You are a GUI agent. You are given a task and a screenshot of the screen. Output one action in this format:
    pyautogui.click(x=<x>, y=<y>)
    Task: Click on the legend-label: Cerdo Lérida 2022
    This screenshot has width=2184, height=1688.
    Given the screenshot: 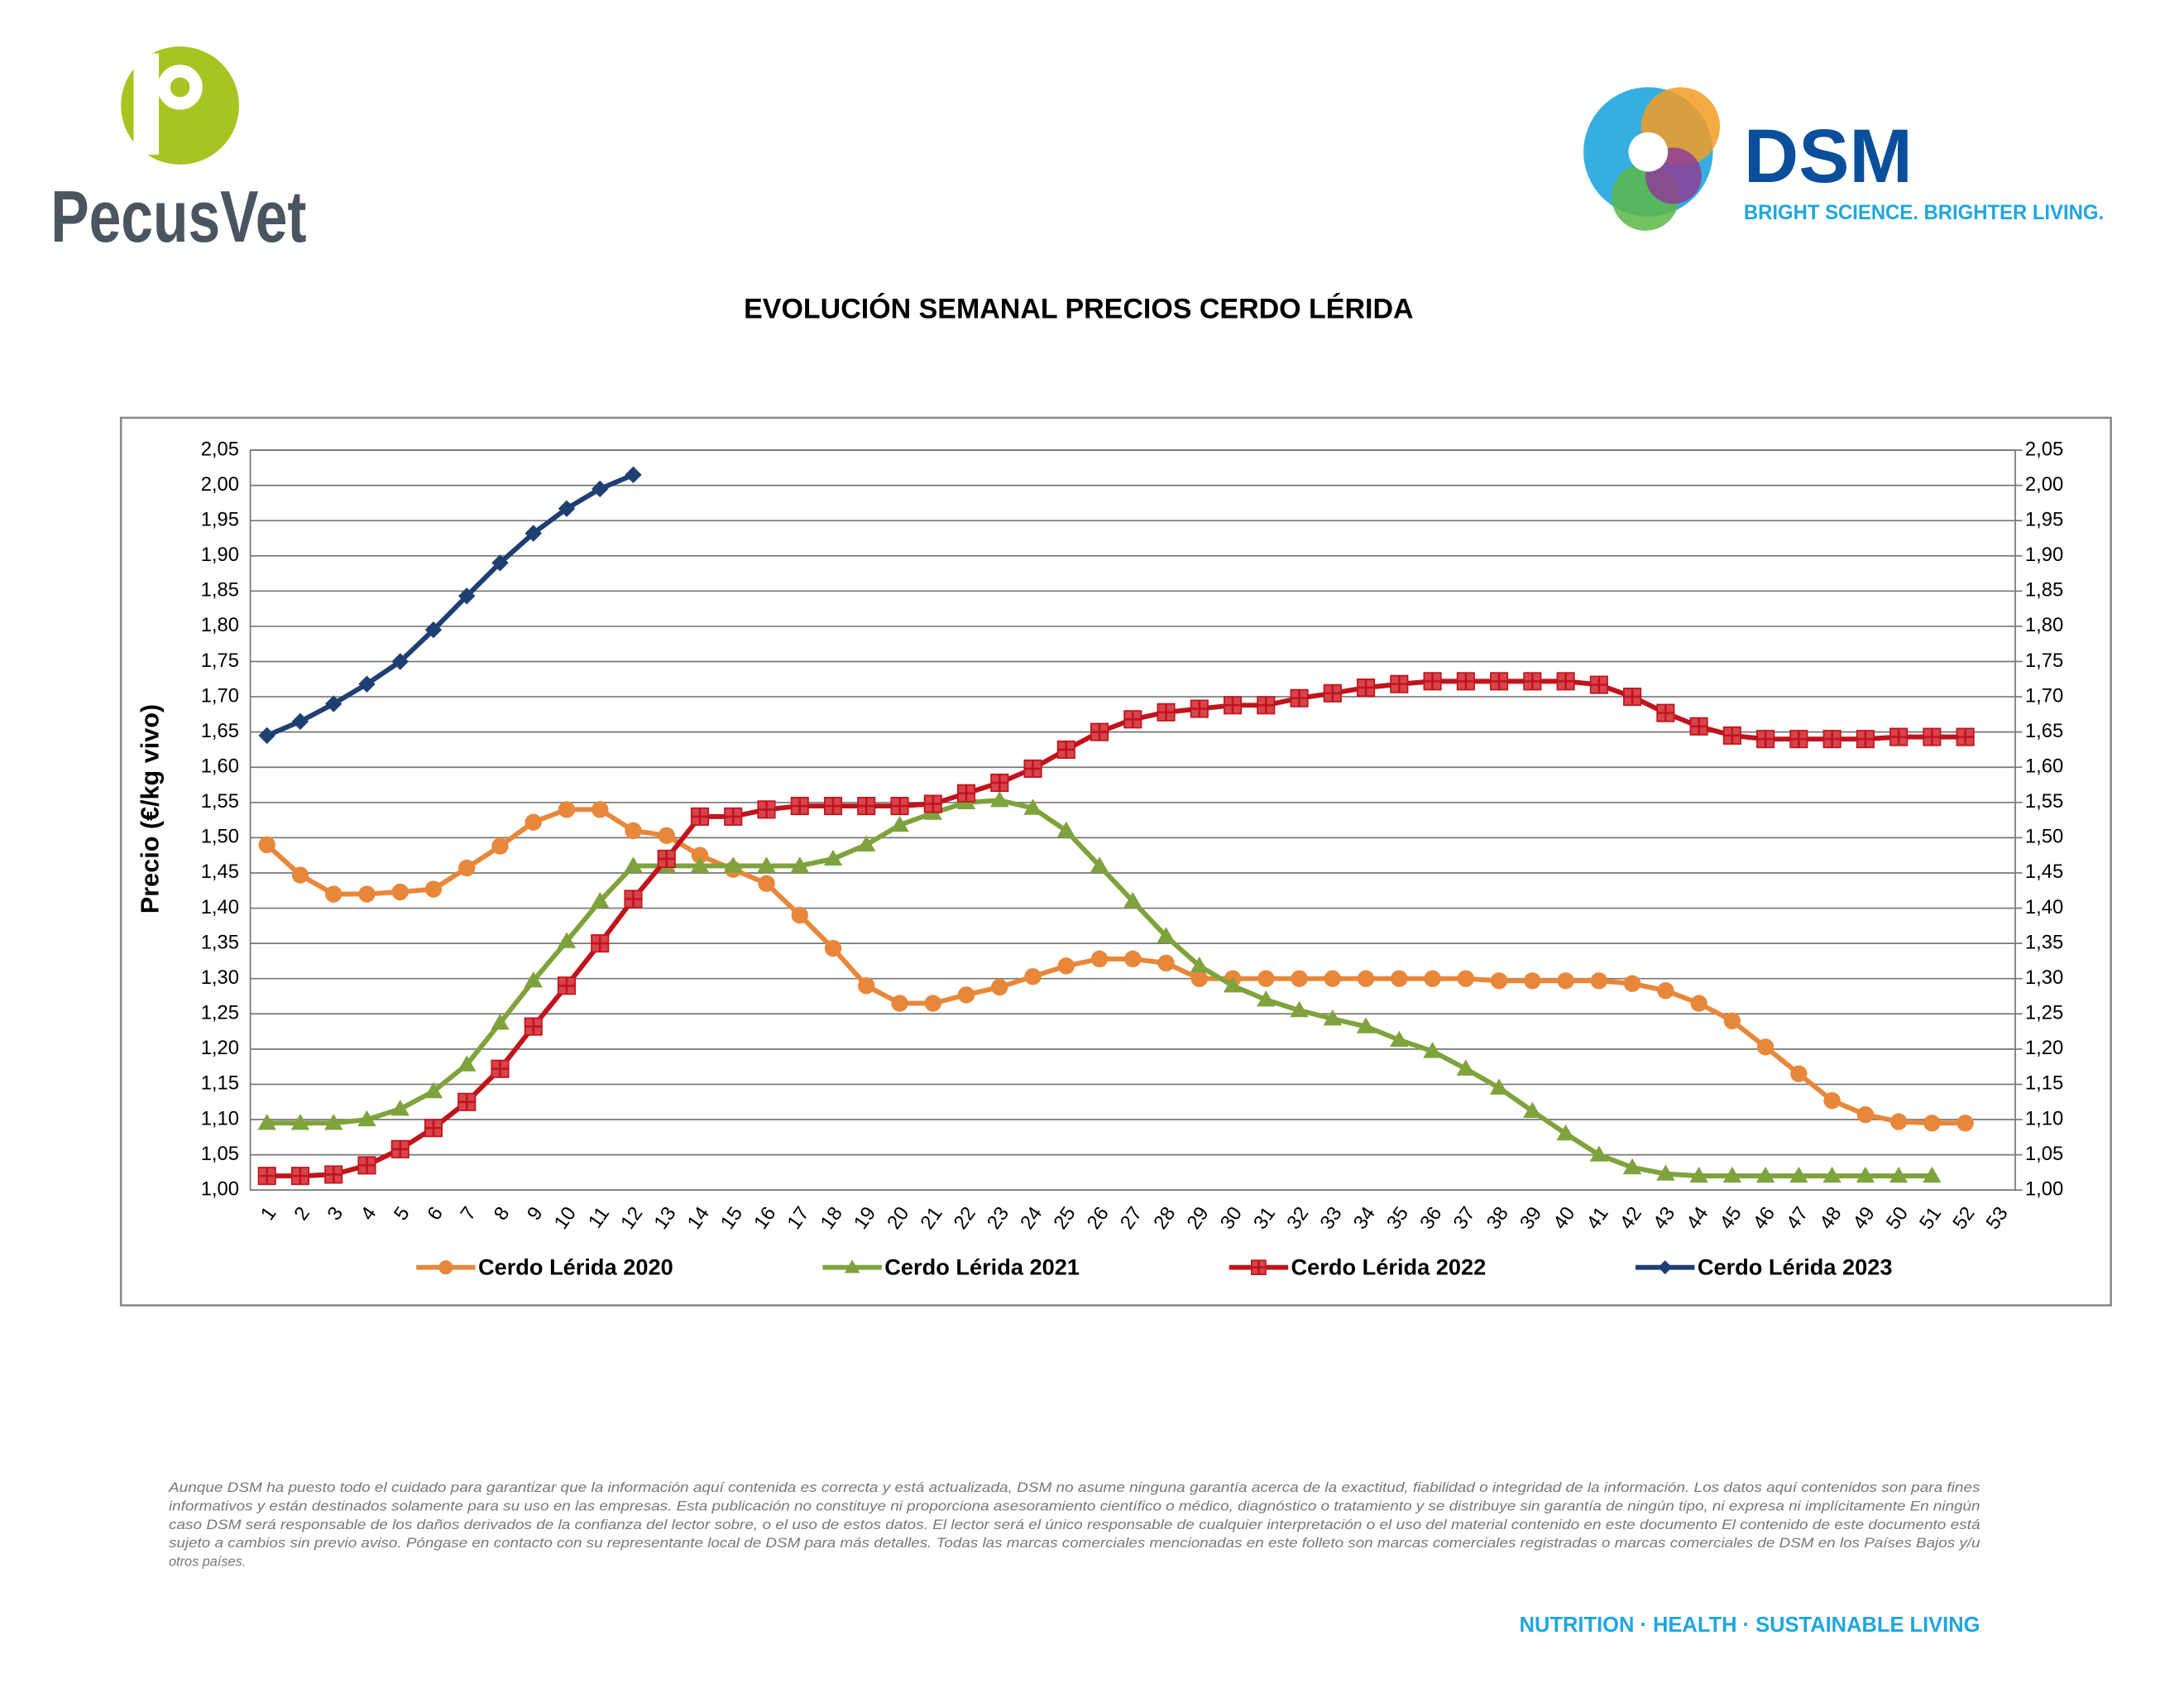 What is the action you would take?
    pyautogui.click(x=1389, y=1267)
    